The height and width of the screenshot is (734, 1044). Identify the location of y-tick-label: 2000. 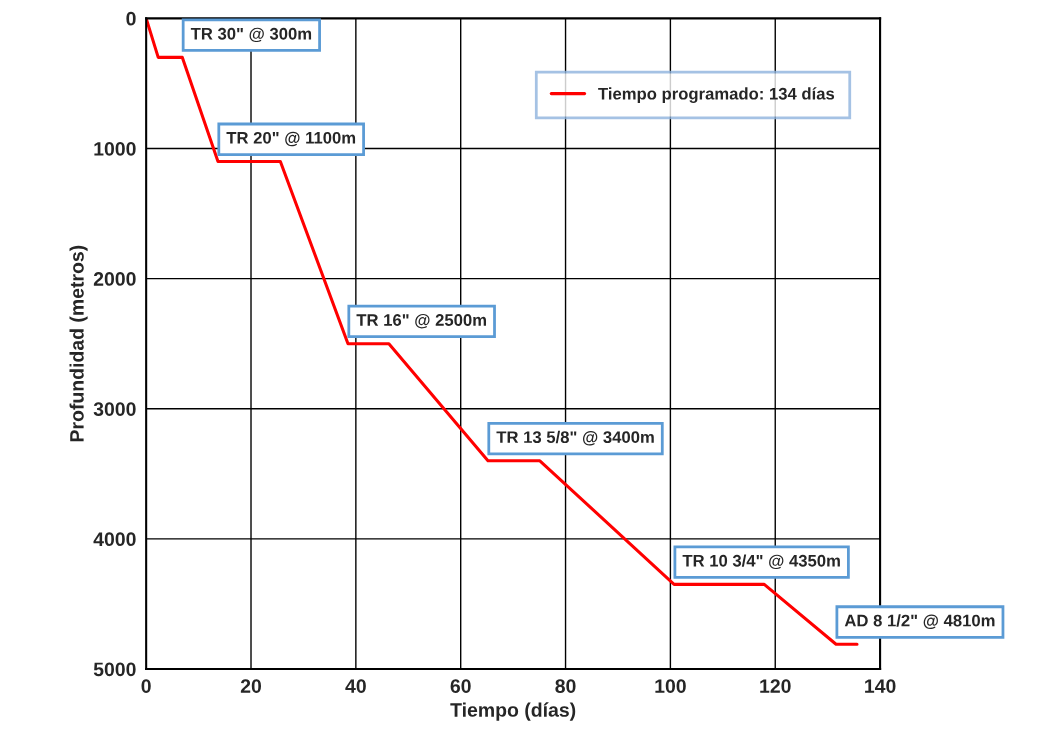
(114, 279).